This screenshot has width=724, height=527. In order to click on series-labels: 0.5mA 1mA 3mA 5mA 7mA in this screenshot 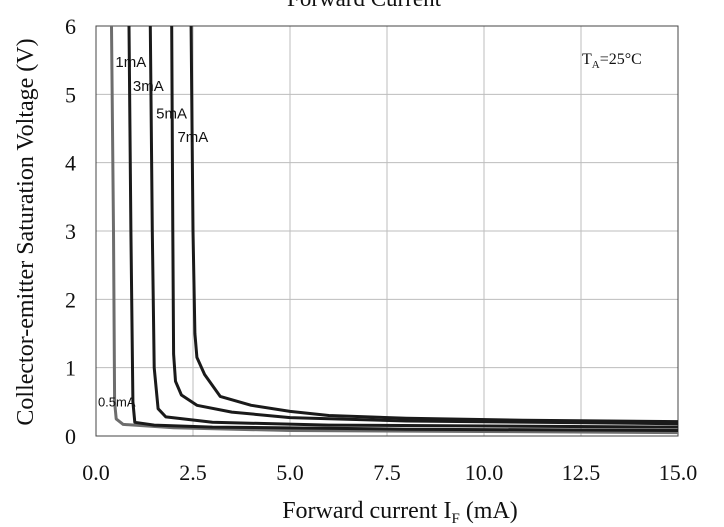, I will do `click(153, 232)`.